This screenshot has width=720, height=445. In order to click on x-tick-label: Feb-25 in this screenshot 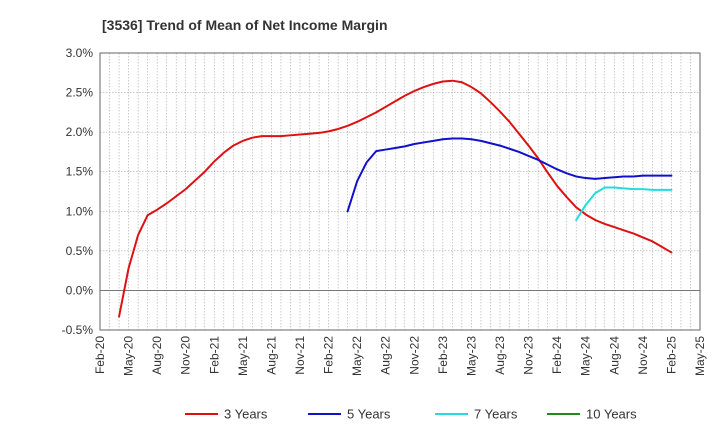, I will do `click(671, 355)`.